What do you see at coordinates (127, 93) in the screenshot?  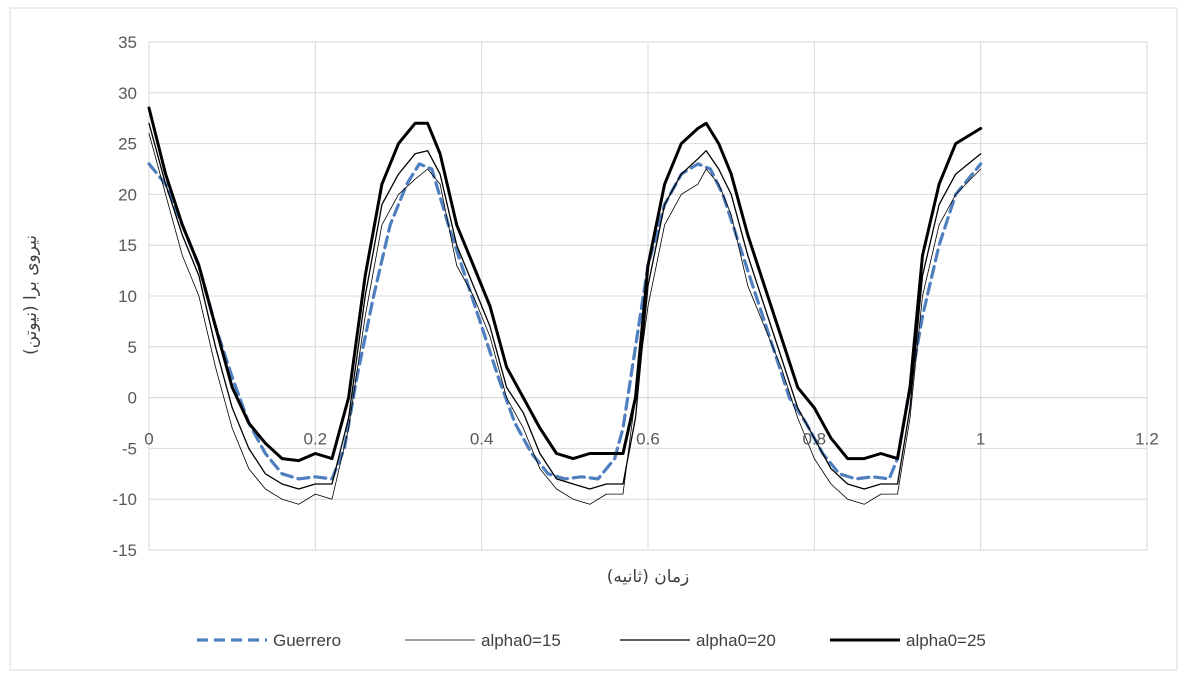 I see `y-tick-label: 30` at bounding box center [127, 93].